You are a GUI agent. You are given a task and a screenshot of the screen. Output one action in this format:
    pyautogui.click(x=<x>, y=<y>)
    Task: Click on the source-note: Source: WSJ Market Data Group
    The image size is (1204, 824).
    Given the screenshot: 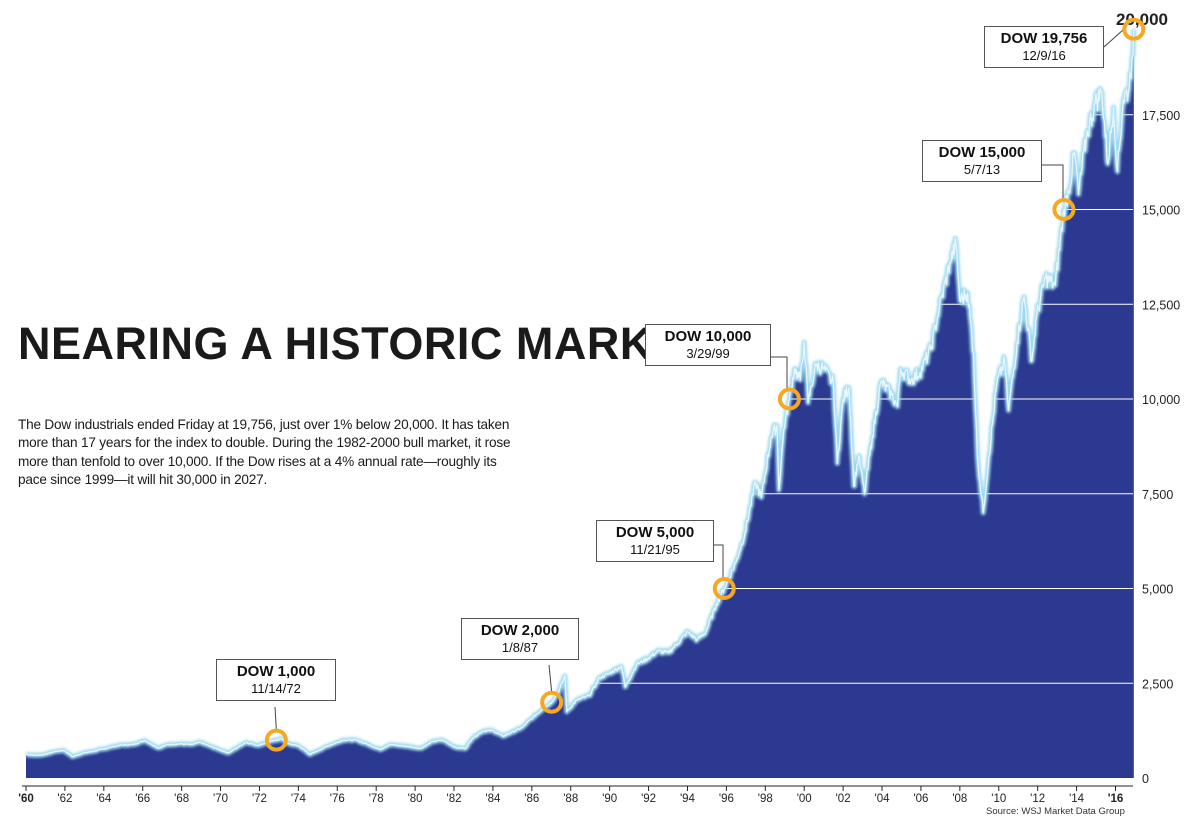 What is the action you would take?
    pyautogui.click(x=1055, y=811)
    